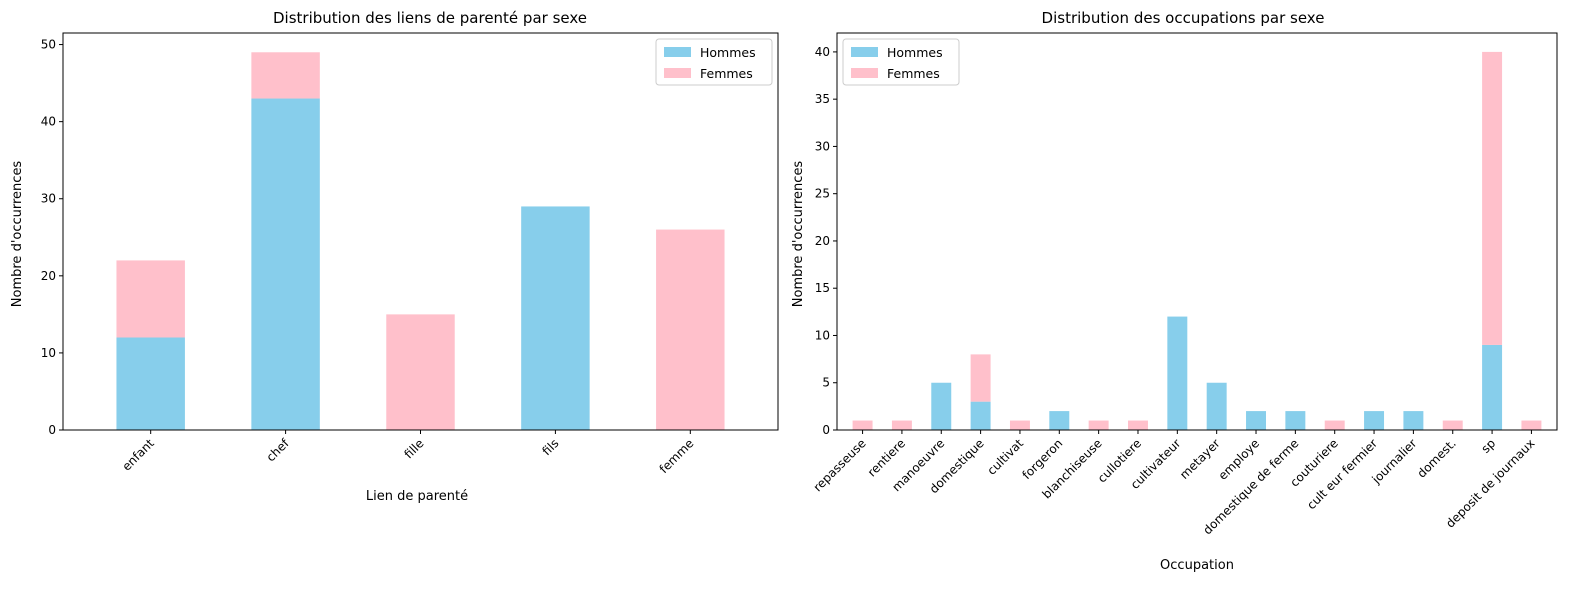 Image resolution: width=1590 pixels, height=590 pixels. Describe the element at coordinates (822, 288) in the screenshot. I see `y-tick-label: 15` at that location.